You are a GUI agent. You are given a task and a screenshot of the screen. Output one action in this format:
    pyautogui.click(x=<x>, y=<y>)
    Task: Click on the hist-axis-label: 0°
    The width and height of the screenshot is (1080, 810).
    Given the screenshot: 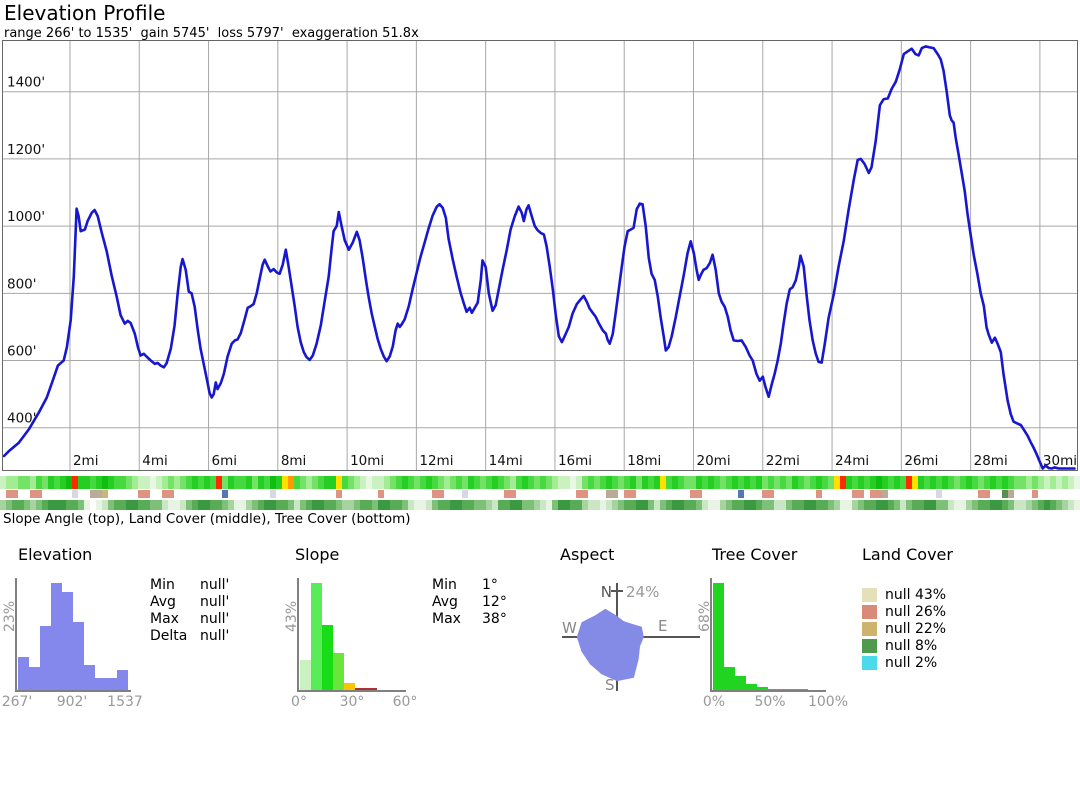 What is the action you would take?
    pyautogui.click(x=299, y=702)
    